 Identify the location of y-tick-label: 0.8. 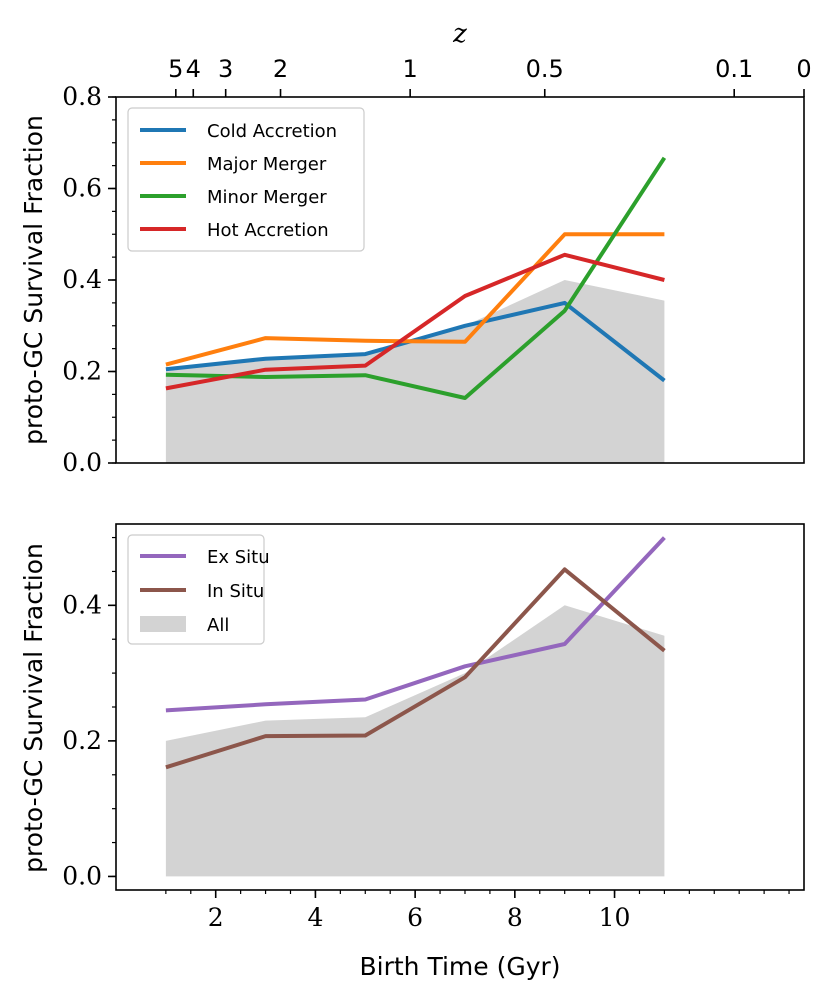
(82, 96).